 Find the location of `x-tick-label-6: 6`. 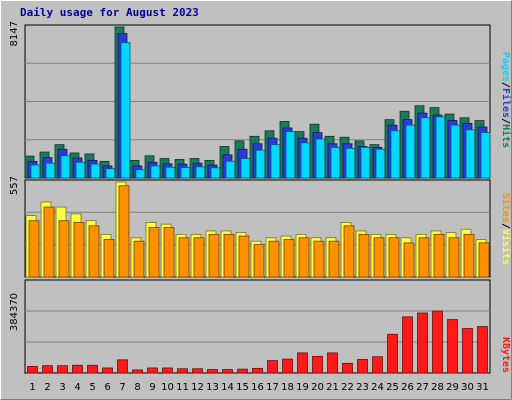

x-tick-label-6: 6 is located at coordinates (107, 387).